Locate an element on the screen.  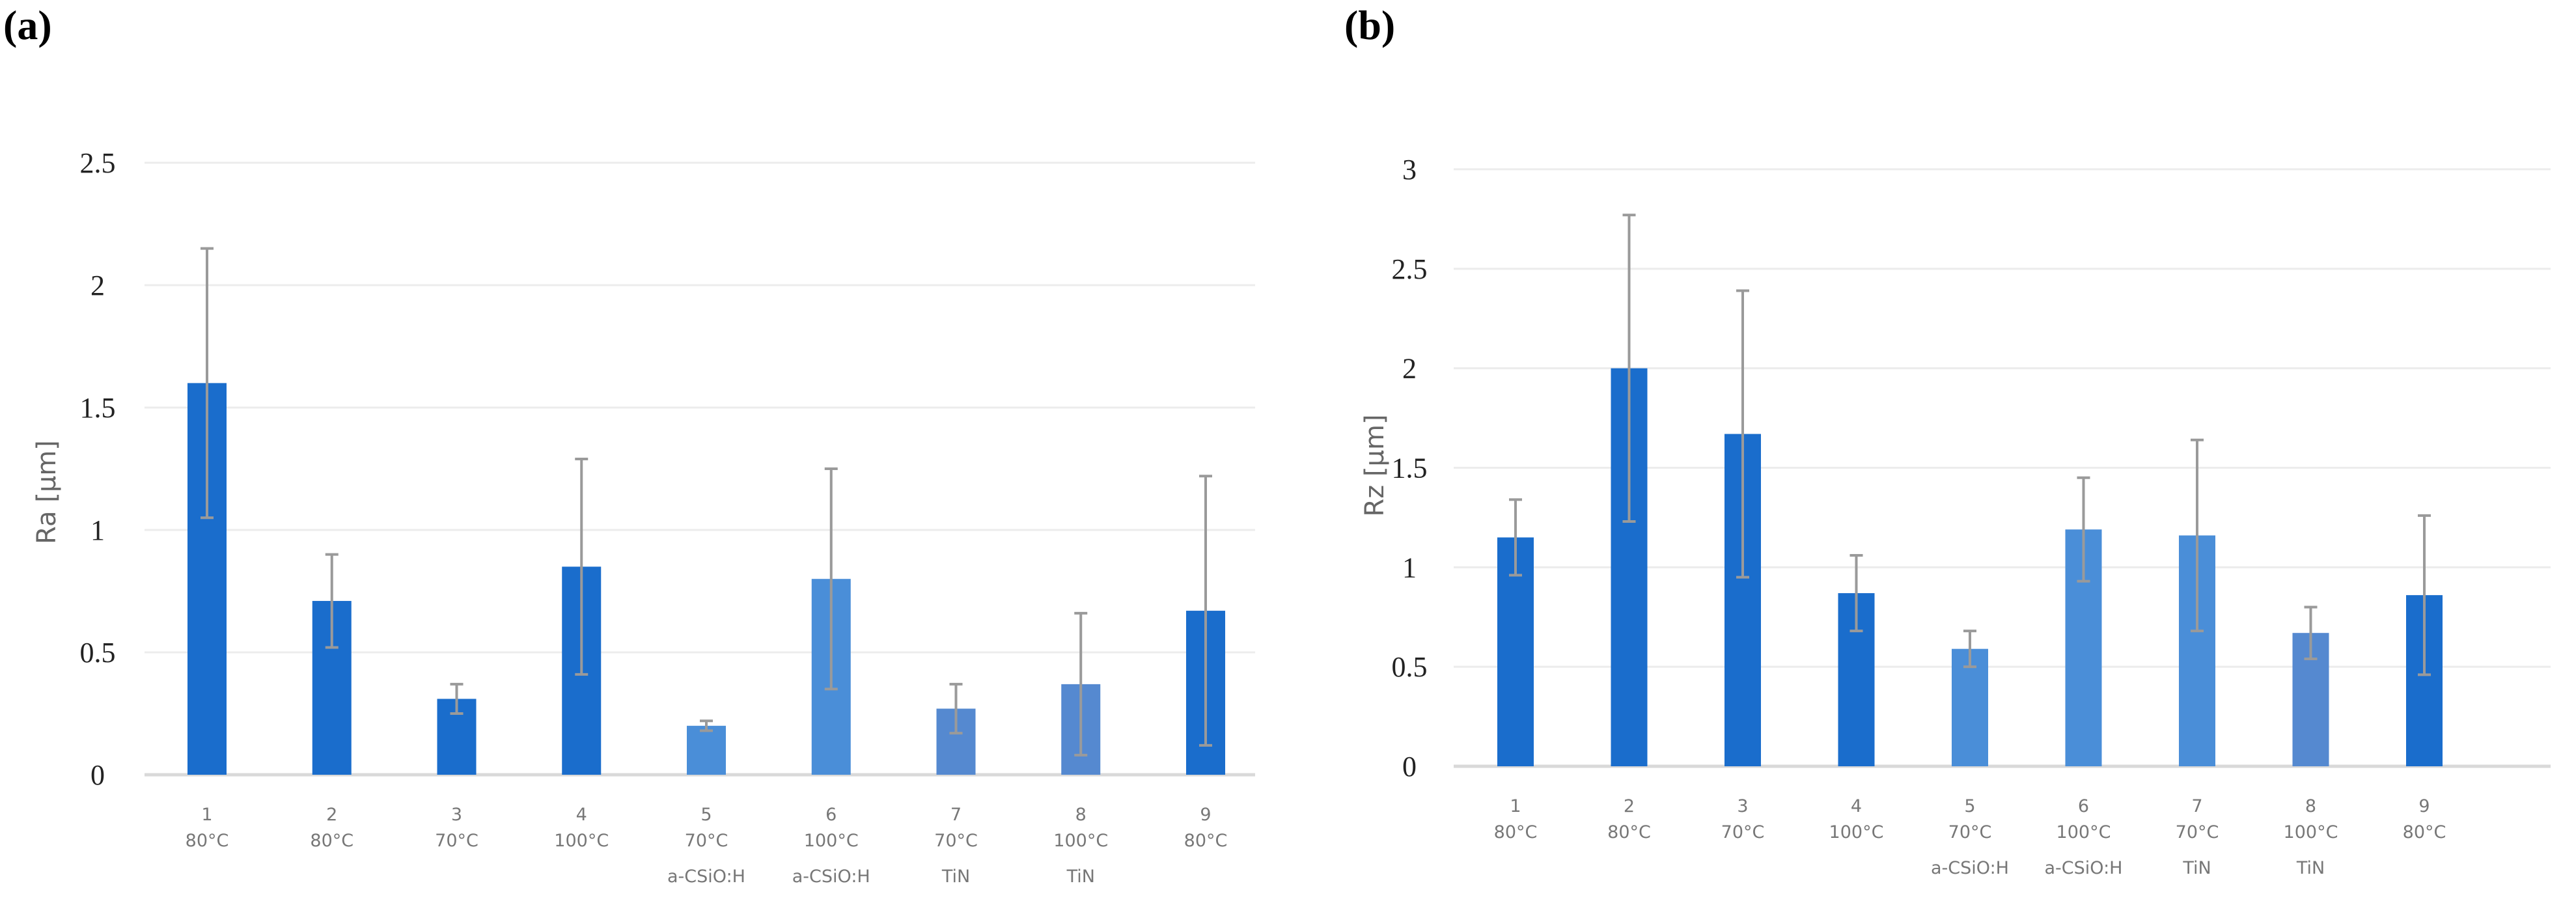
y-axis-label-a: Ra [μm] is located at coordinates (47, 492).